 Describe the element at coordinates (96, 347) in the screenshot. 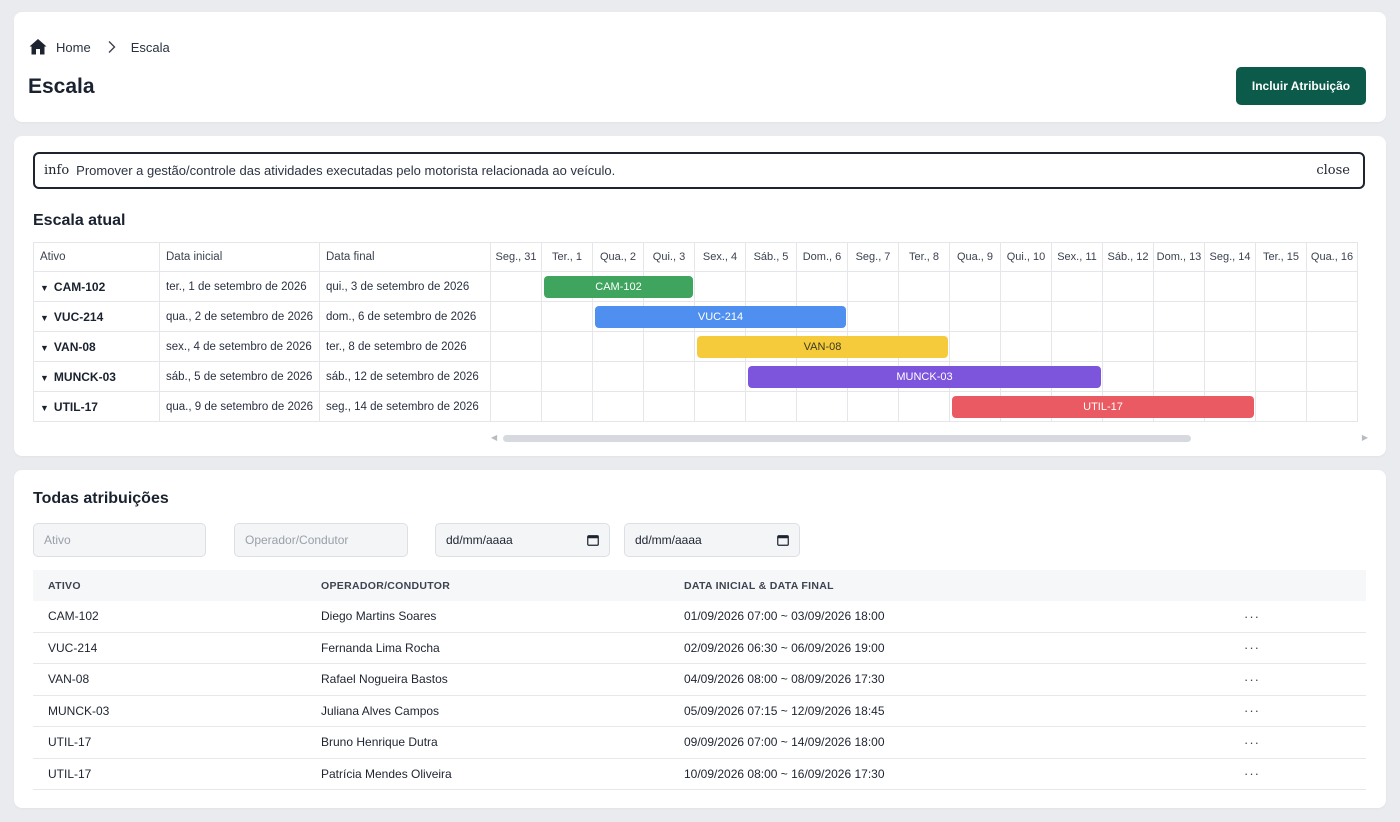

I see `gantt-asset-cell: ▼ VAN-08` at that location.